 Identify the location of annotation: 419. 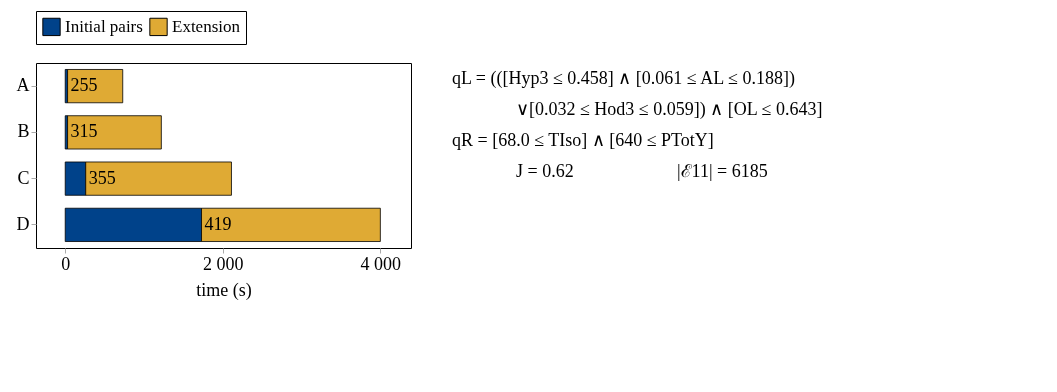
(218, 223).